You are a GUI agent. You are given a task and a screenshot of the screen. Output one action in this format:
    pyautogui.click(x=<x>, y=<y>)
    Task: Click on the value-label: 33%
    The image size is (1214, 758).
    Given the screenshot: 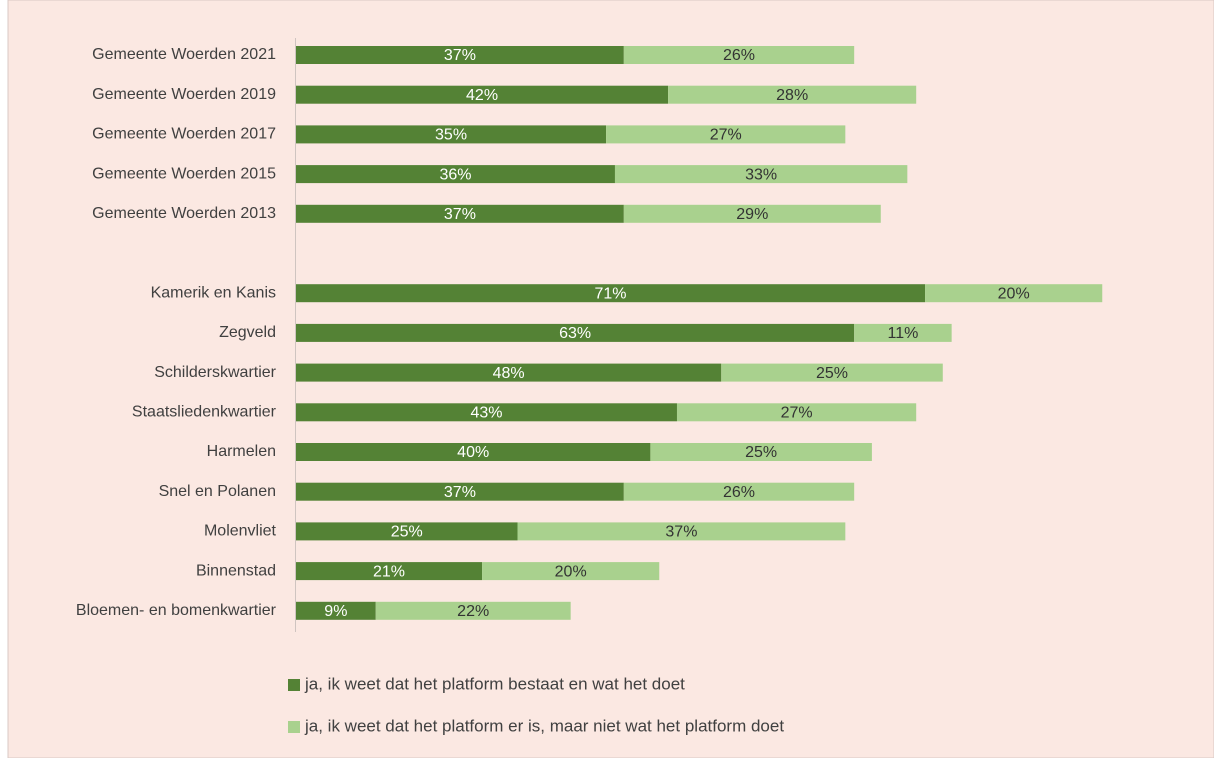 What is the action you would take?
    pyautogui.click(x=761, y=174)
    